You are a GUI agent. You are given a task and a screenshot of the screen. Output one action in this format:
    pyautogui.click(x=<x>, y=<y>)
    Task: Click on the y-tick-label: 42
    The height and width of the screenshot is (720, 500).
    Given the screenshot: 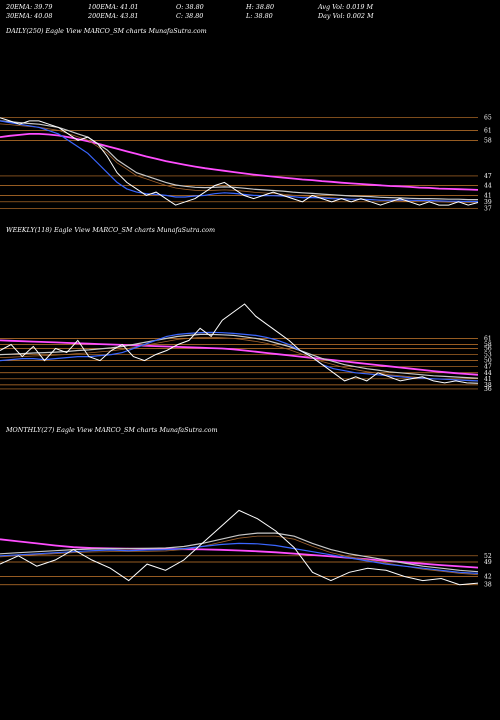 What is the action you would take?
    pyautogui.click(x=488, y=576)
    